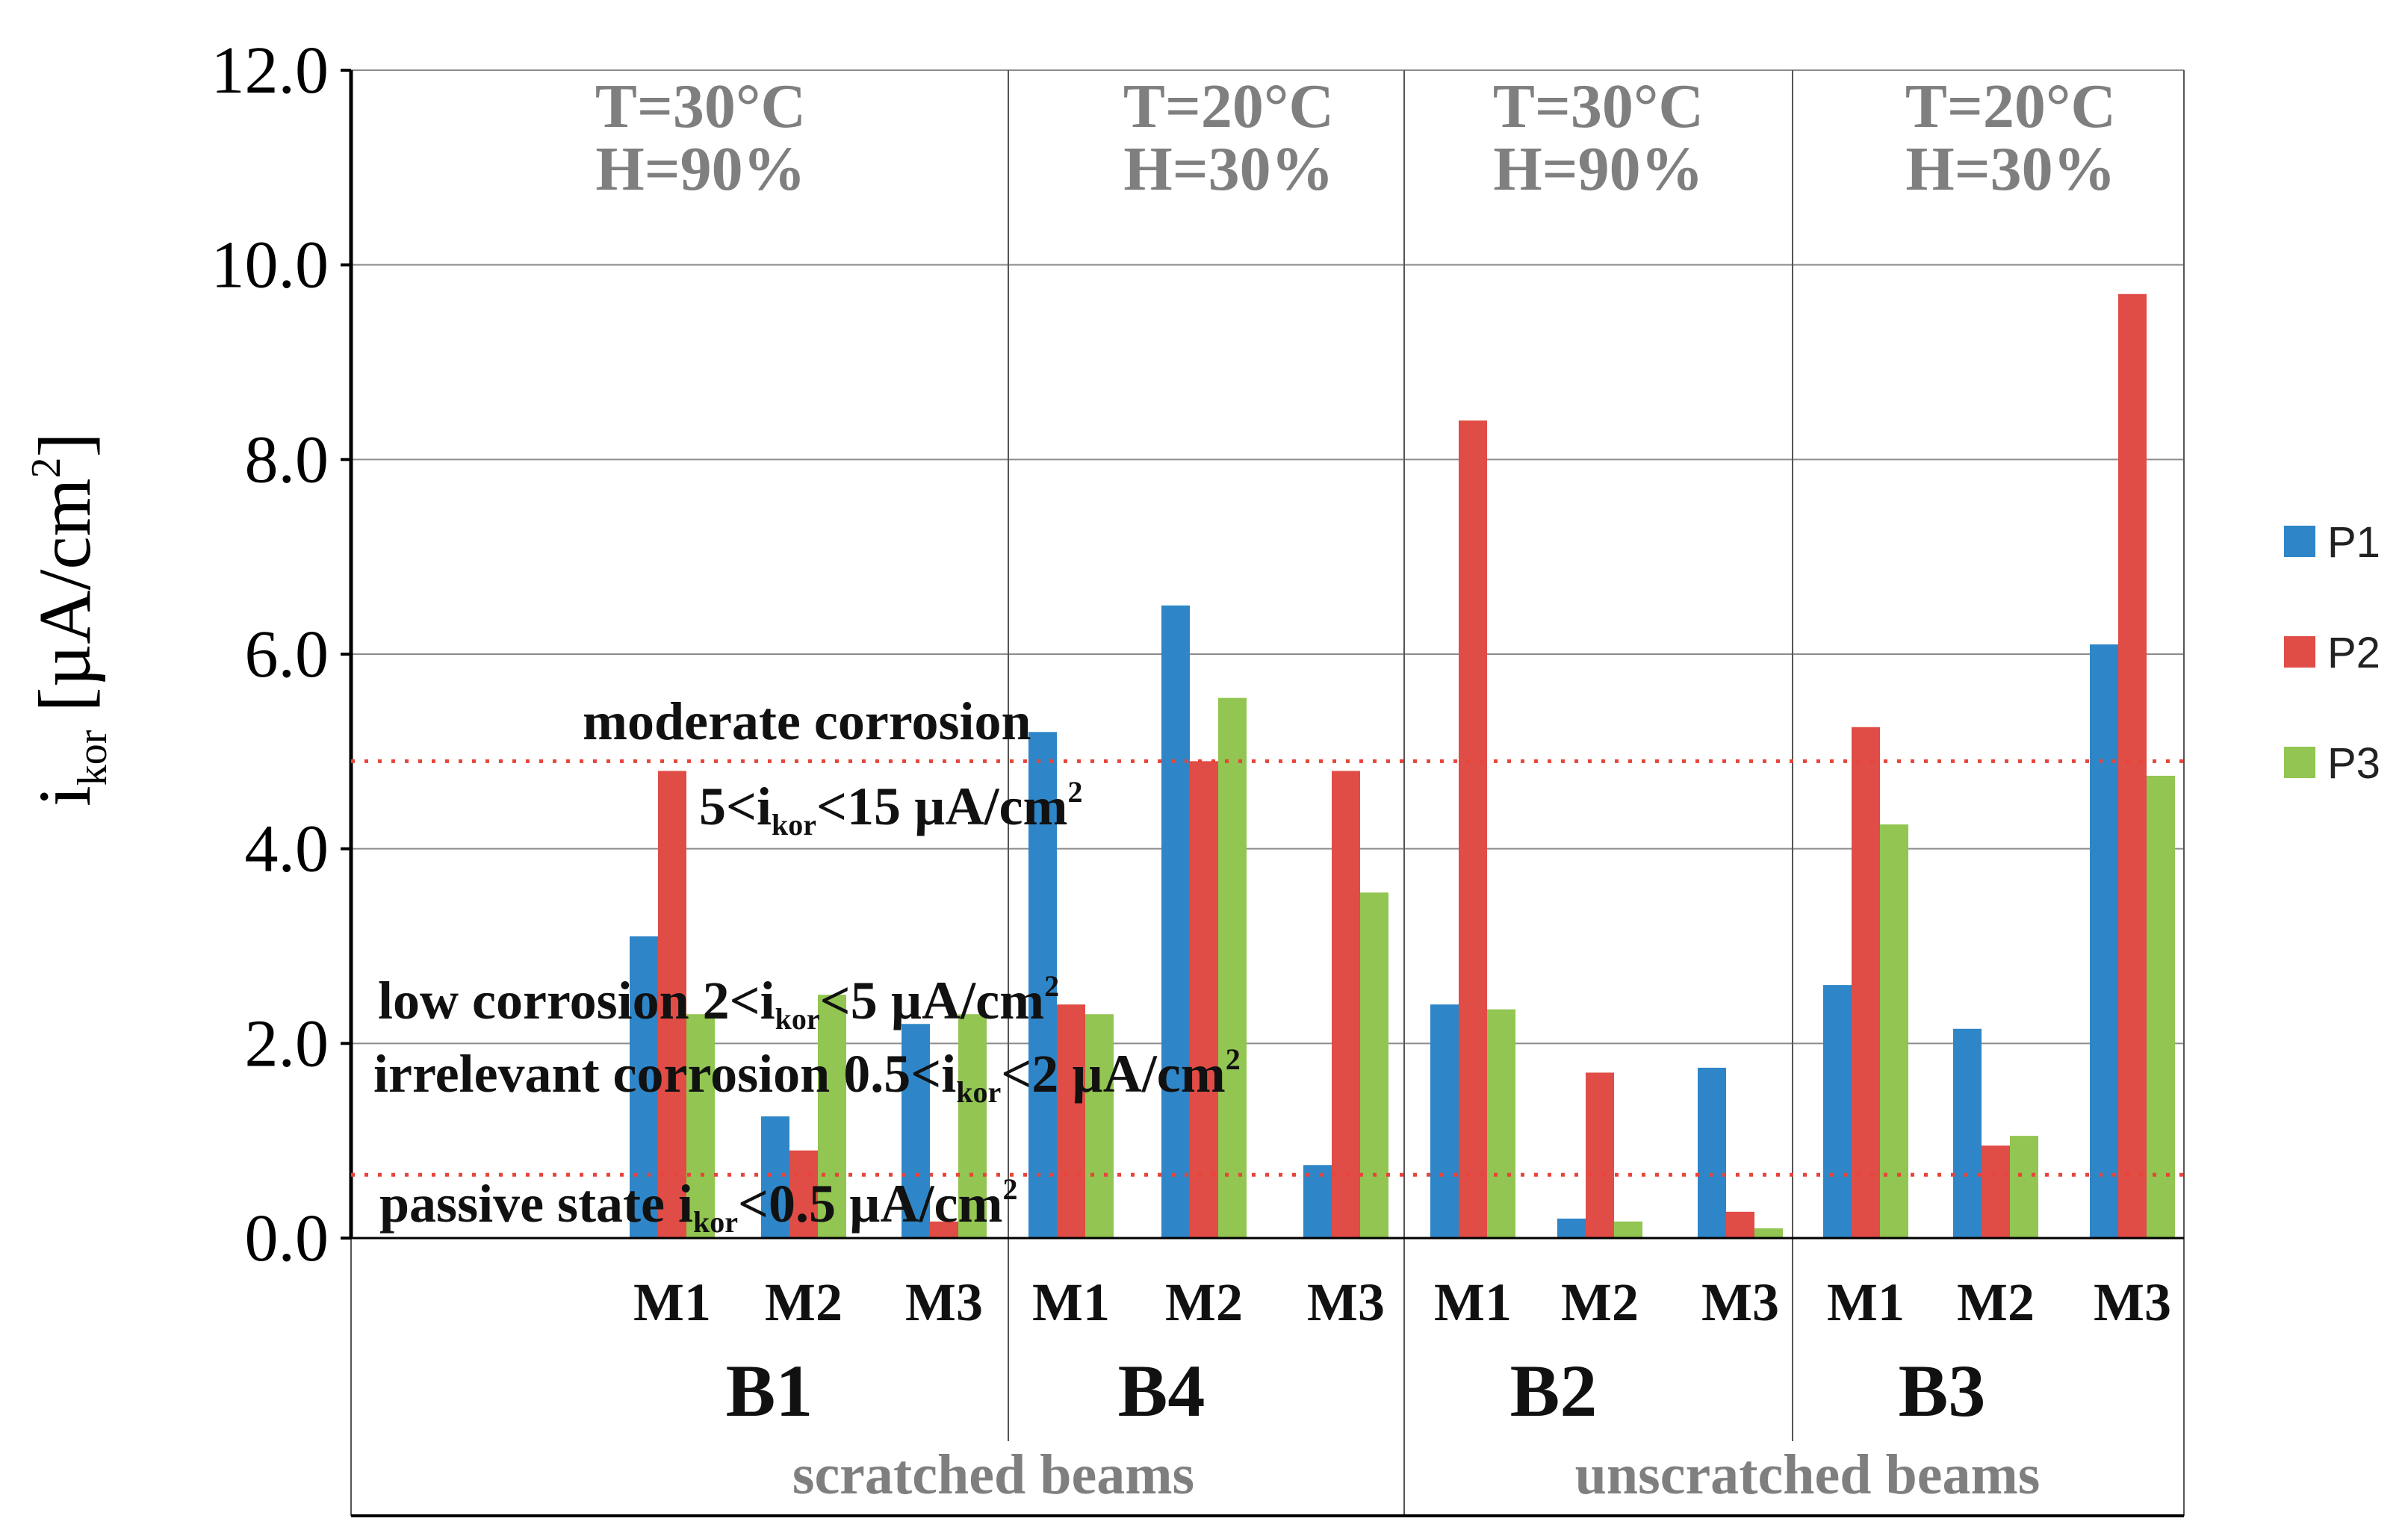  I want to click on bar-b4-m1-p3, so click(1100, 1126).